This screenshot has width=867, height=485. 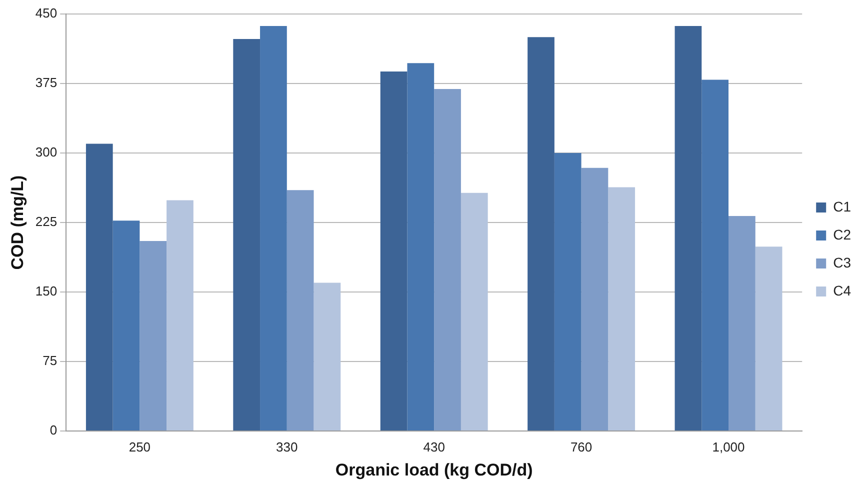 I want to click on y-tick-label: 150, so click(x=46, y=291).